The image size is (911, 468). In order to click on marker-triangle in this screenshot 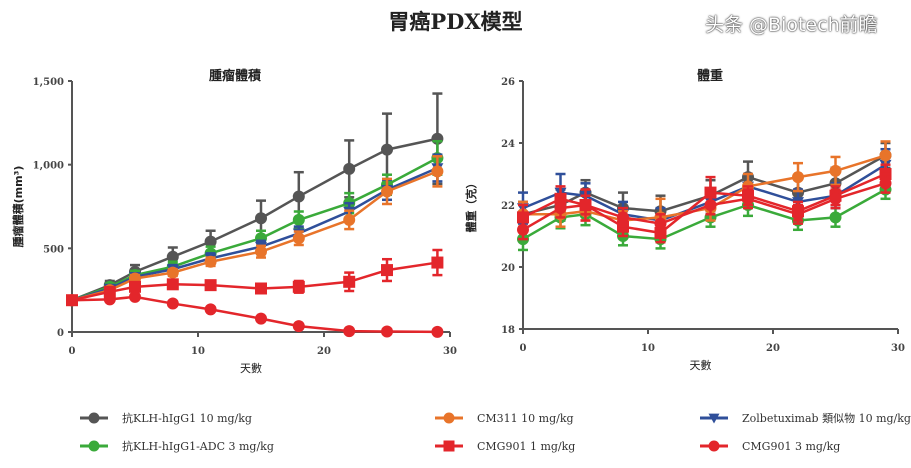, I will do `click(714, 418)`.